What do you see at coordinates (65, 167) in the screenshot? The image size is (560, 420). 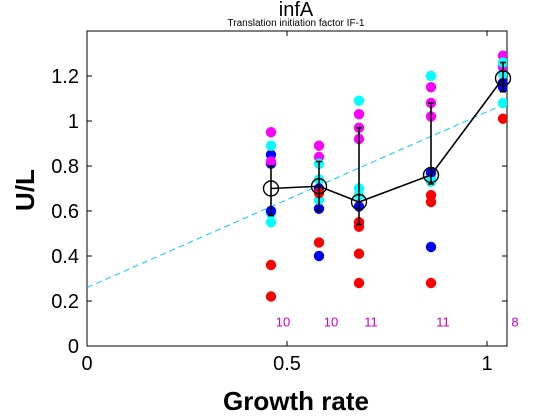 I see `y-tick-label: 0.8` at bounding box center [65, 167].